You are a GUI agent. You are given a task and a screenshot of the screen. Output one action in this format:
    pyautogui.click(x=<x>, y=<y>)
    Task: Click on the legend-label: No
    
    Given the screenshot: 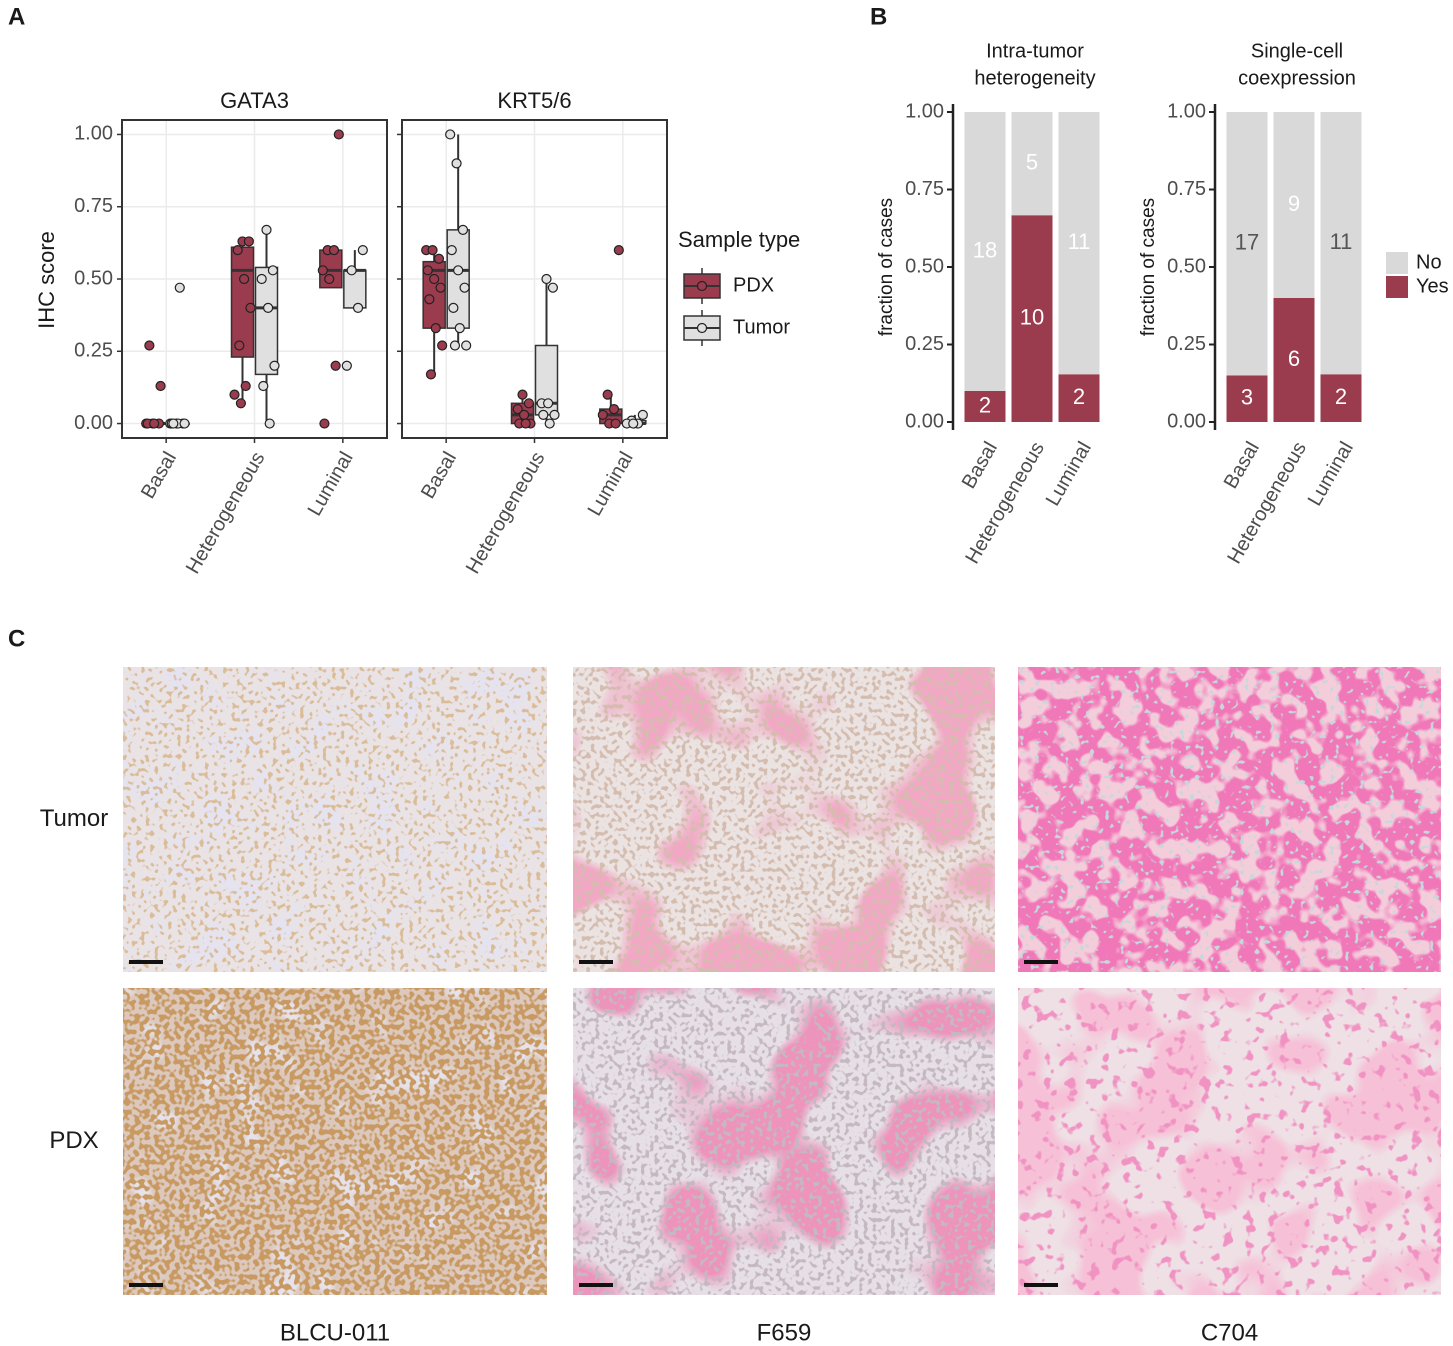 What is the action you would take?
    pyautogui.click(x=1429, y=262)
    